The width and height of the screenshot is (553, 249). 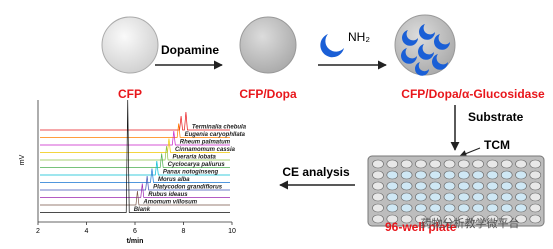 I want to click on plate-label: 96-well plate, so click(x=421, y=227).